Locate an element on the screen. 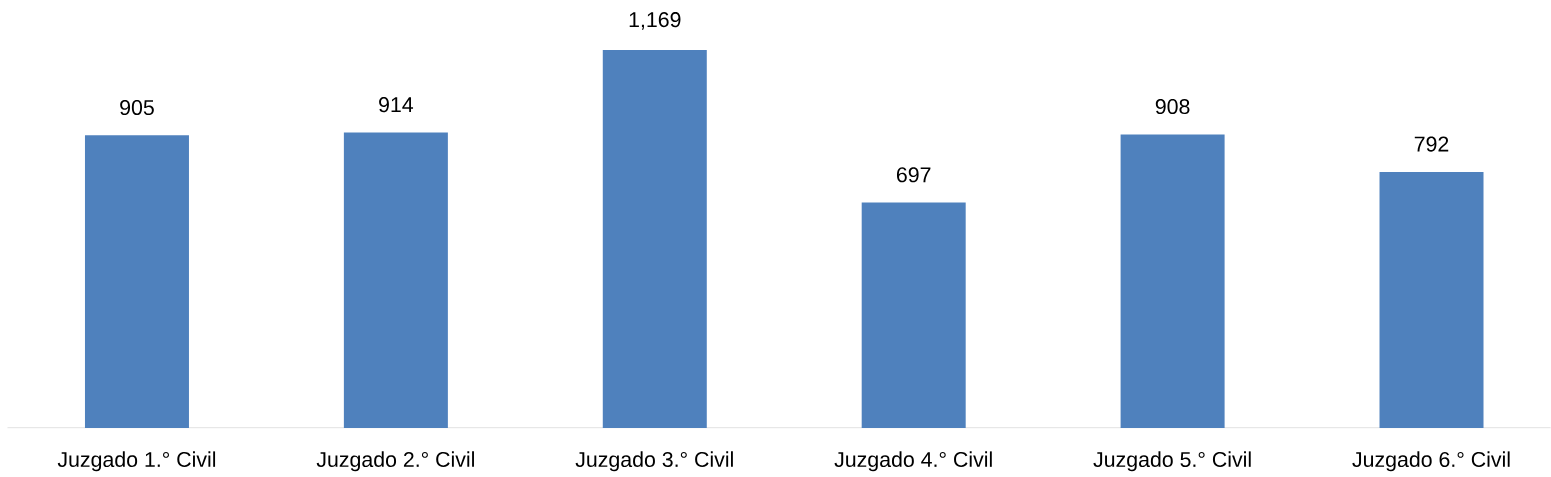 The height and width of the screenshot is (477, 1551). data-label: 914 is located at coordinates (396, 105).